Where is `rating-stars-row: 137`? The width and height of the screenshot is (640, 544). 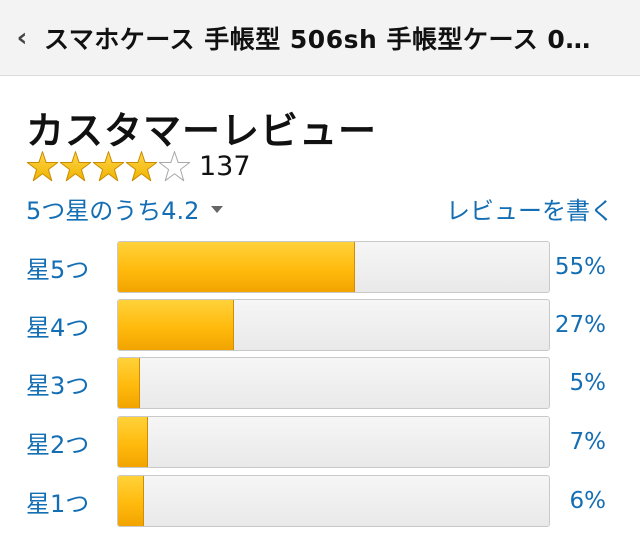
rating-stars-row: 137 is located at coordinates (138, 166).